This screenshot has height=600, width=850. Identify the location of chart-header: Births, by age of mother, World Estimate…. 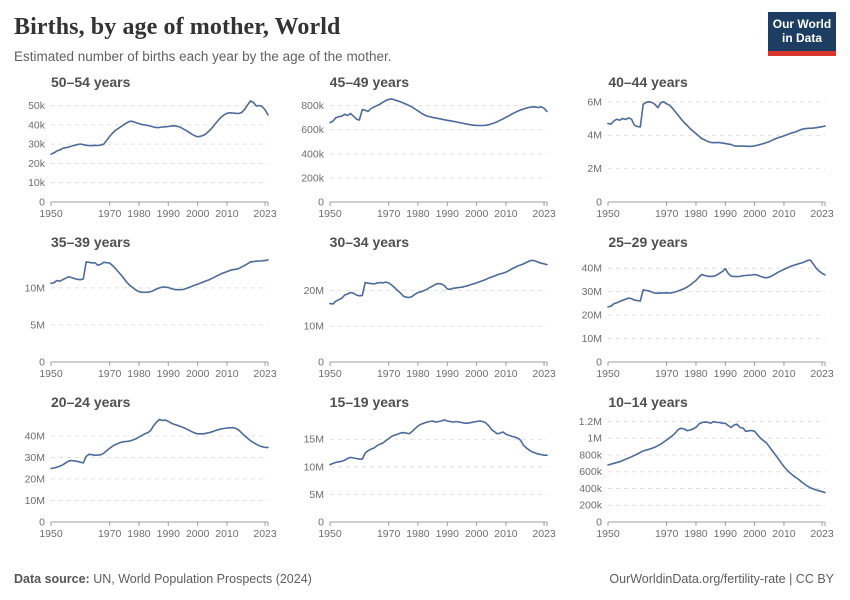
(425, 34).